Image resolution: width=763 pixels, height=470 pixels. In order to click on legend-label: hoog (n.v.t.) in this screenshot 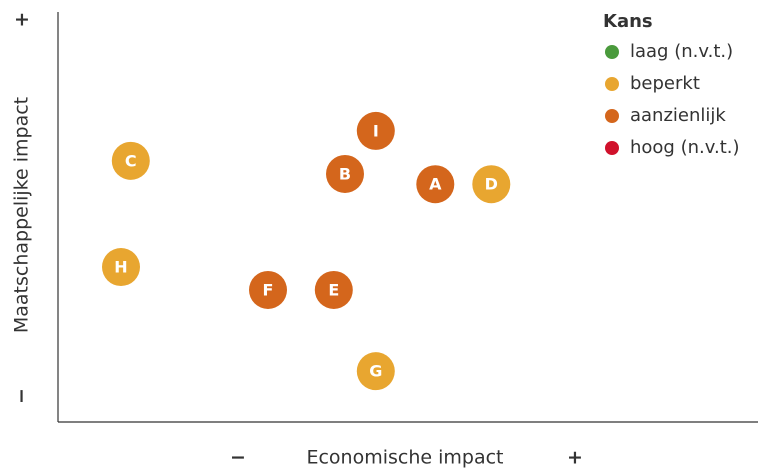, I will do `click(685, 147)`.